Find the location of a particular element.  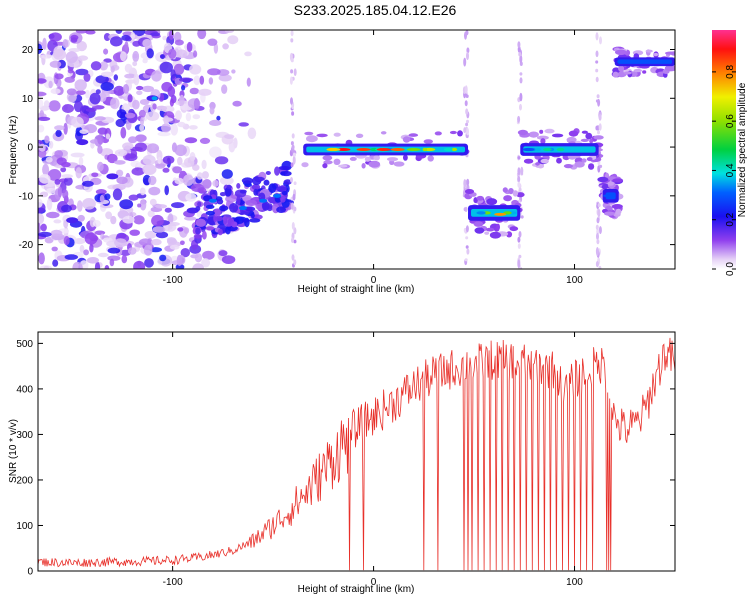

colorbar-tick-label: 0.6 is located at coordinates (730, 121).